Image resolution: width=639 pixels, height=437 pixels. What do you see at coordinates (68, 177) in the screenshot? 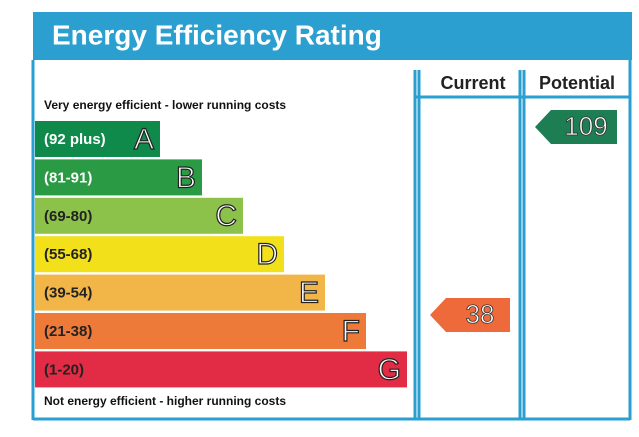
I see `band-range: (81-91)` at bounding box center [68, 177].